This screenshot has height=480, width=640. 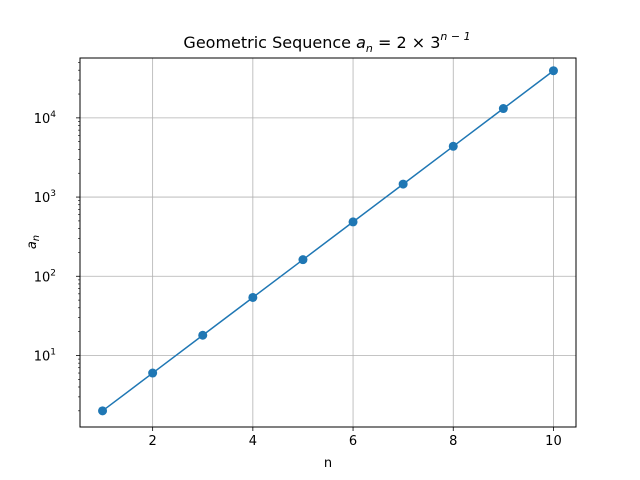 What do you see at coordinates (45, 197) in the screenshot?
I see `y-tick-label: 10³` at bounding box center [45, 197].